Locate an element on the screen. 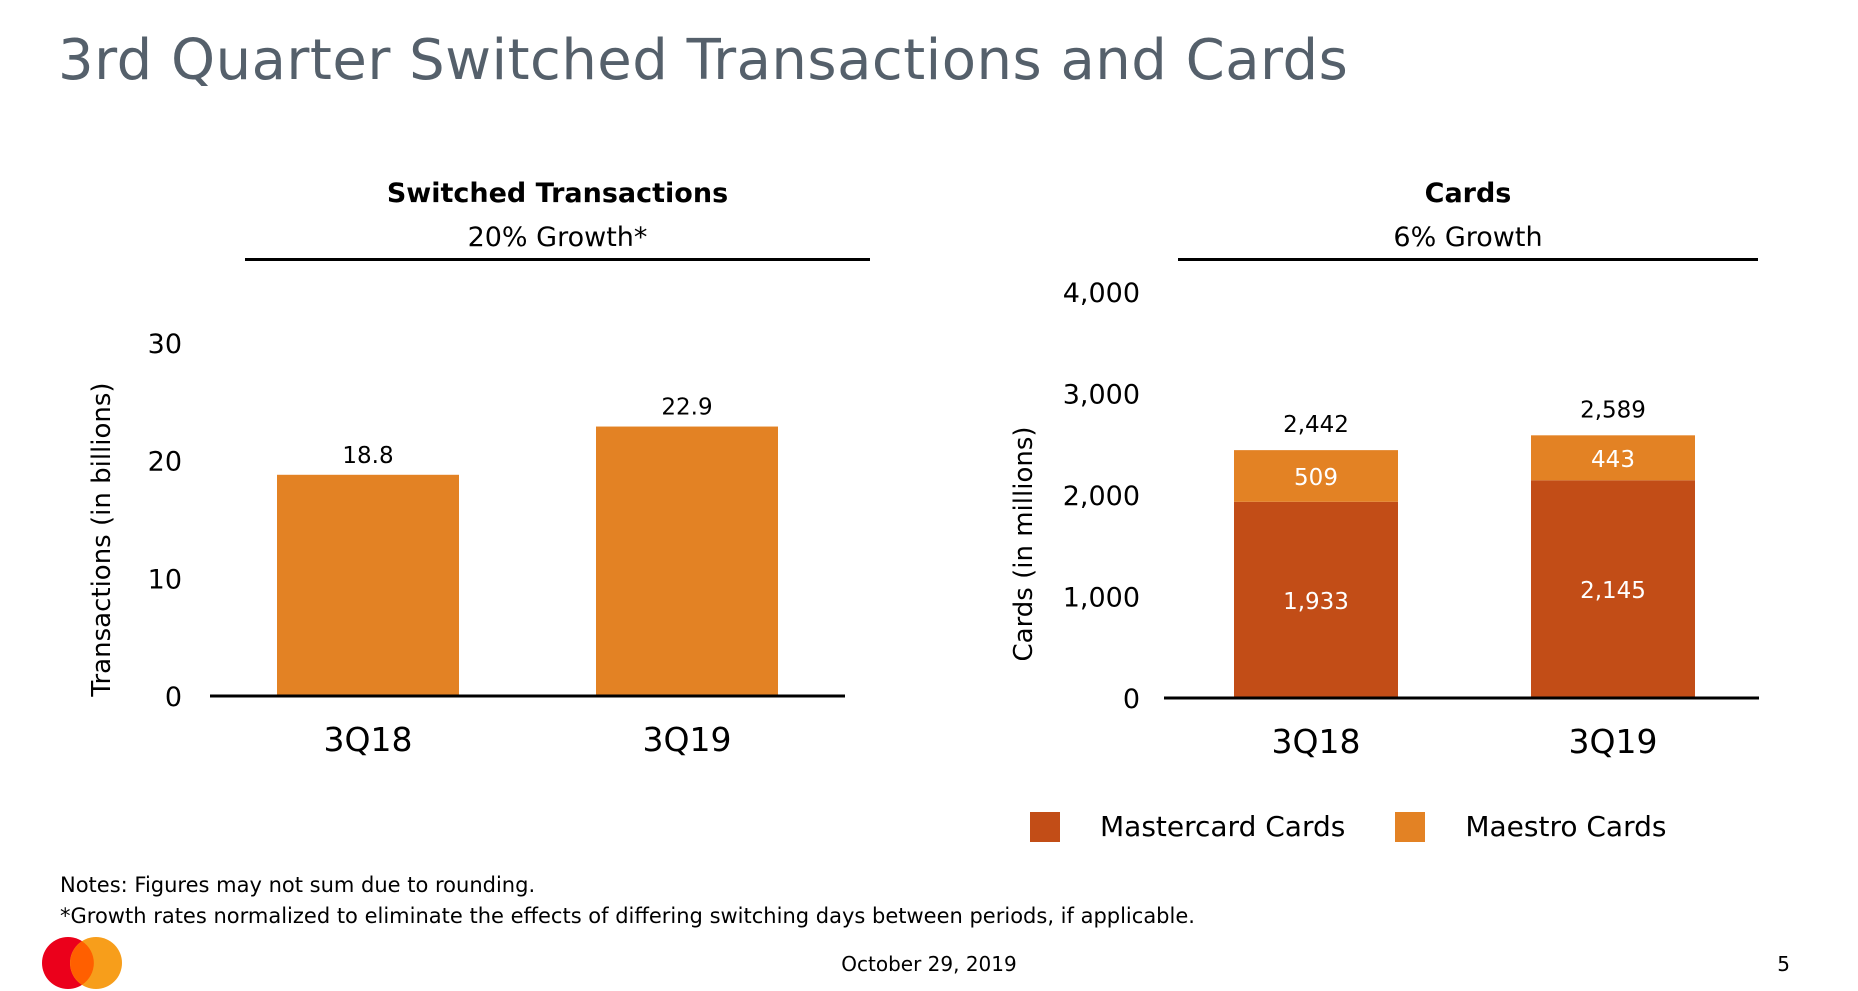 The width and height of the screenshot is (1858, 991). segment-label: 509 is located at coordinates (1316, 478).